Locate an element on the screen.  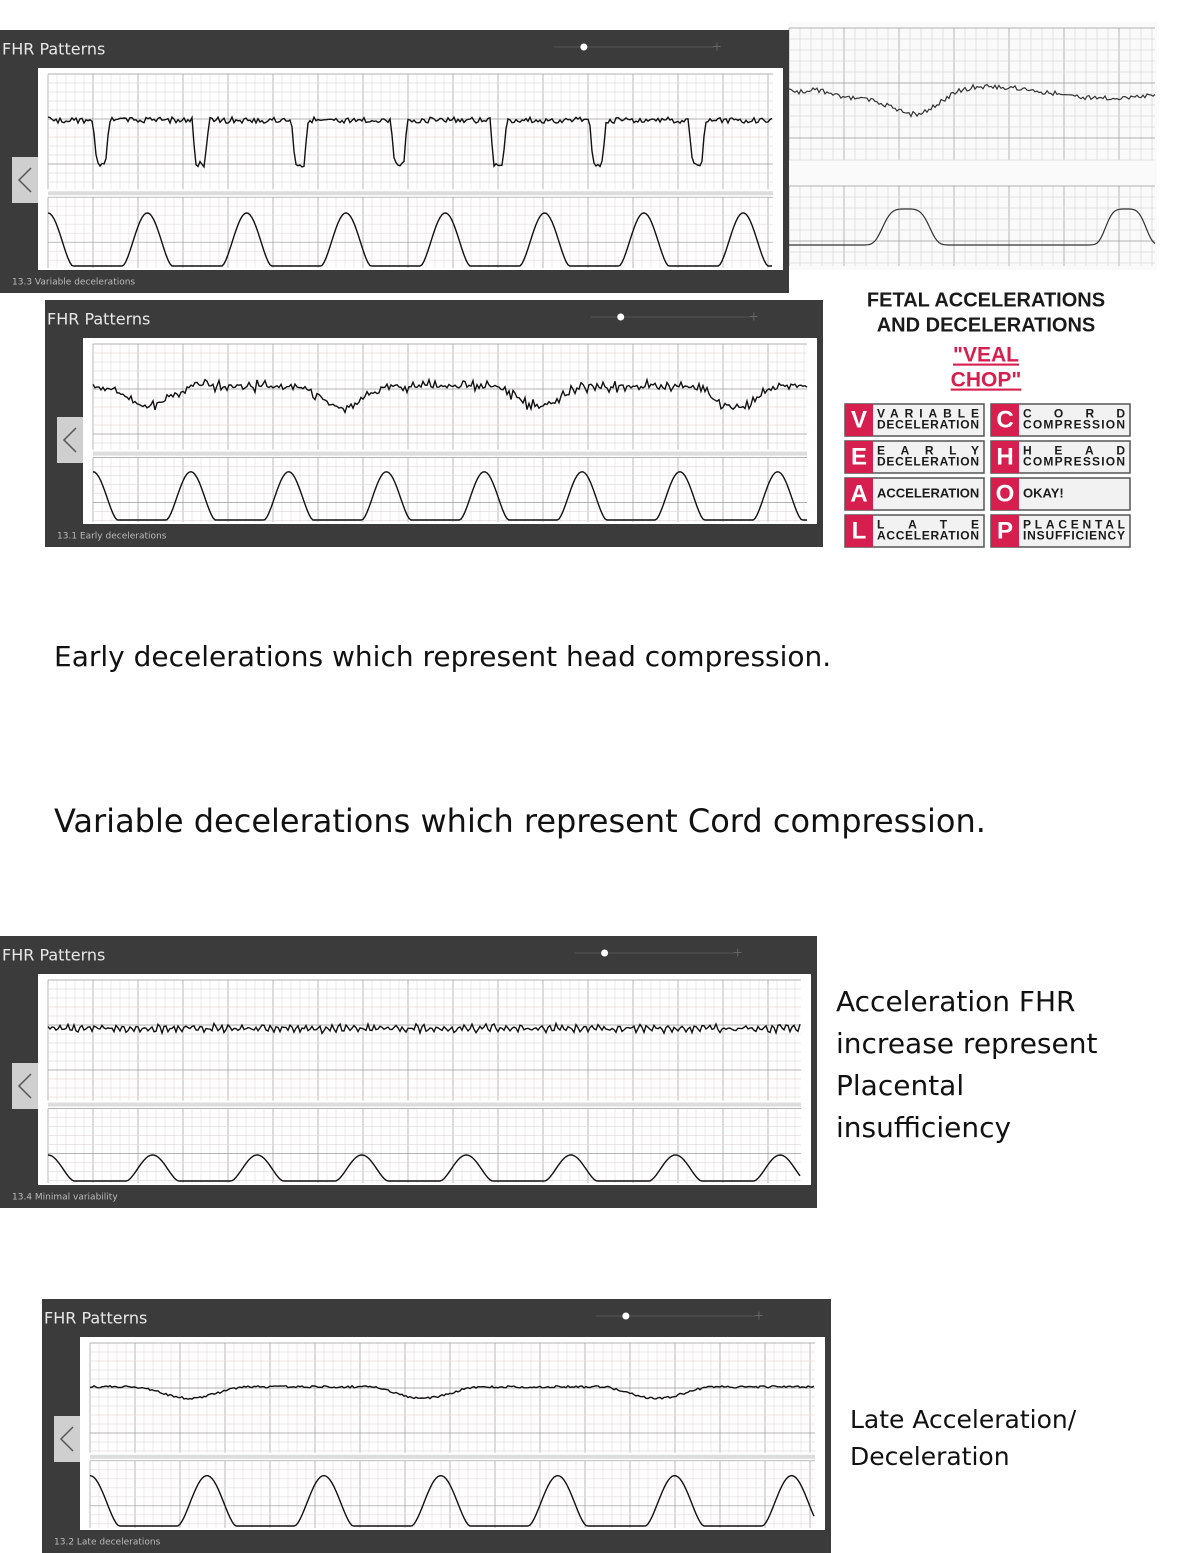
info-title: FETAL ACCELERATIONS is located at coordinates (986, 300).